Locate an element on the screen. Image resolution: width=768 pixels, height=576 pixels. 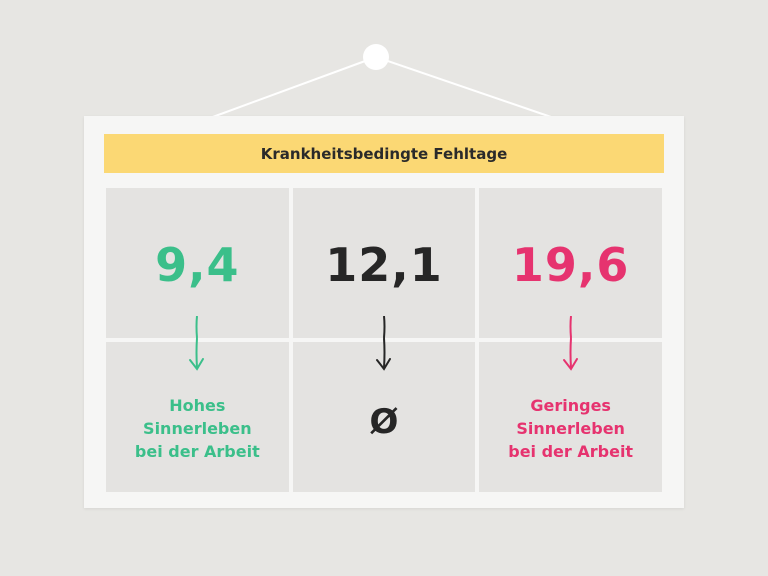
title-bar: Krankheitsbedingte Fehltage is located at coordinates (384, 153).